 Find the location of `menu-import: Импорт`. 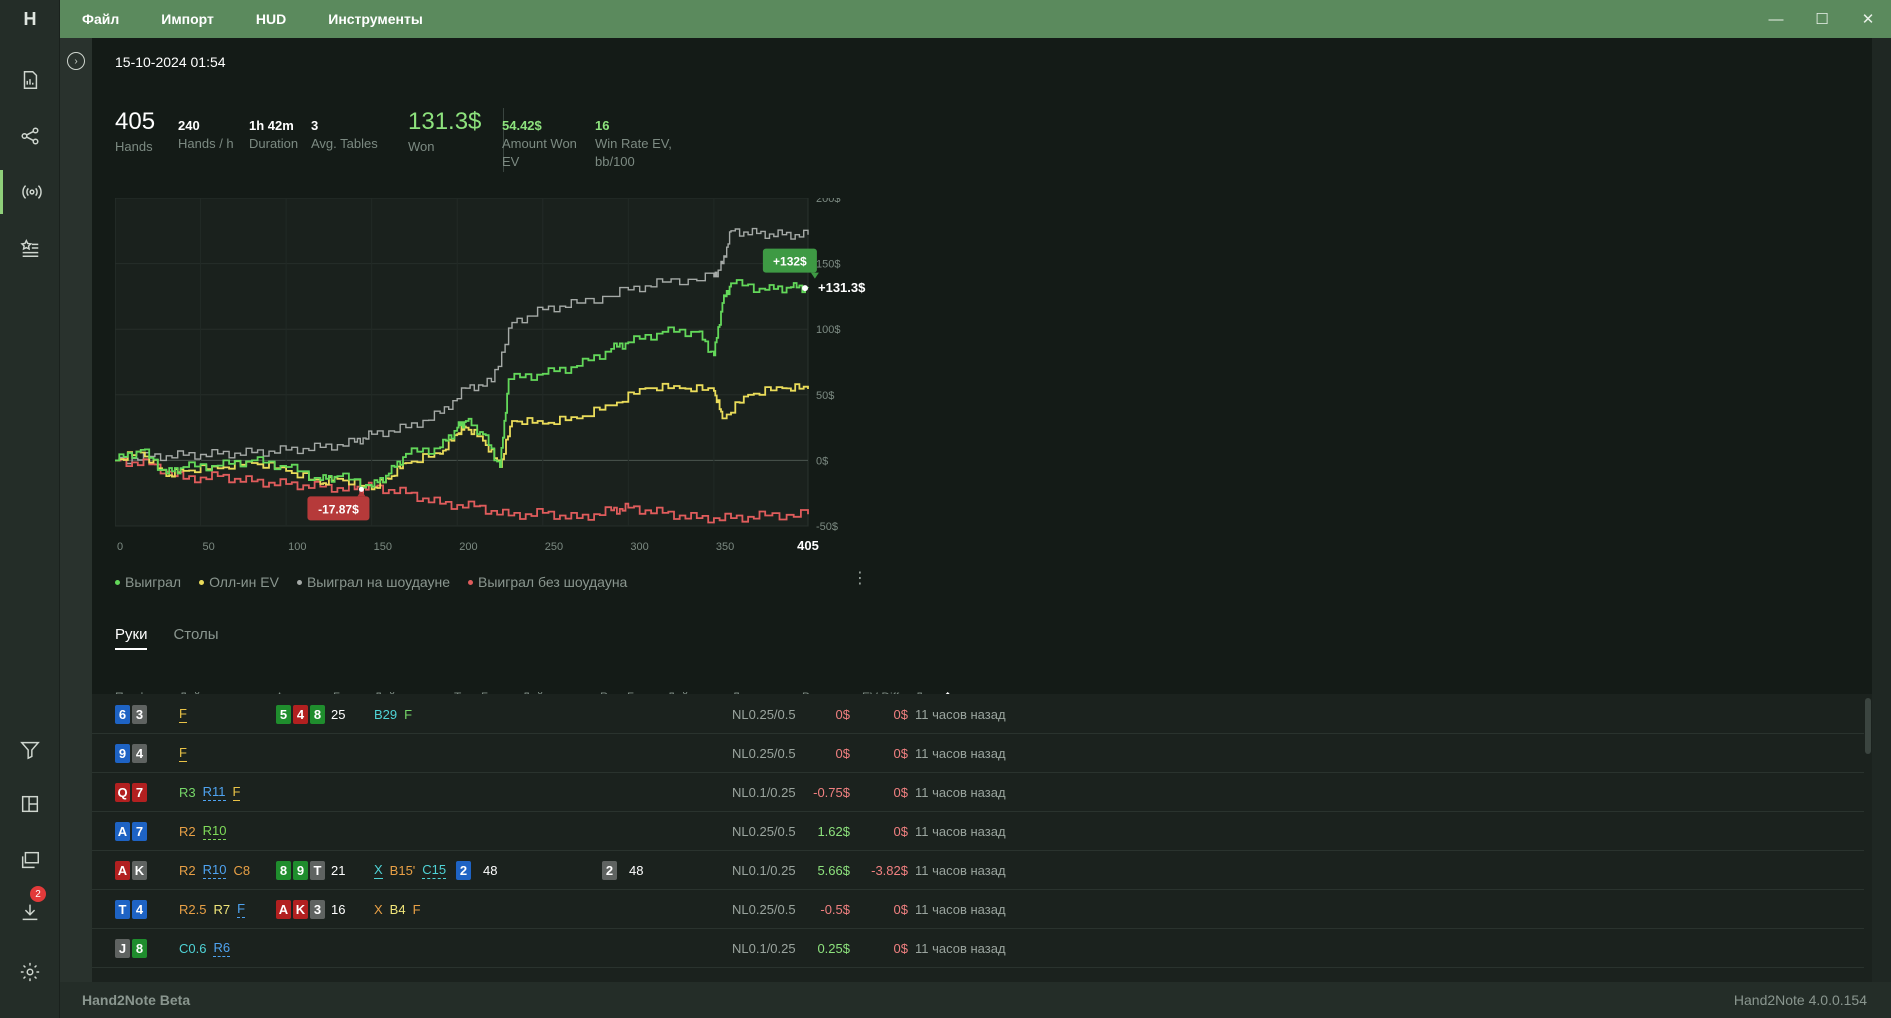

menu-import: Импорт is located at coordinates (187, 19).